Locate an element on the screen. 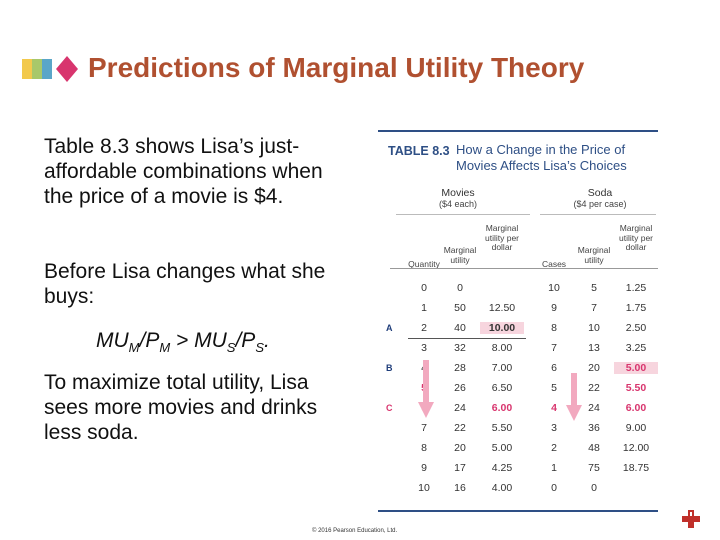  table-cell: 12.50 is located at coordinates (502, 308).